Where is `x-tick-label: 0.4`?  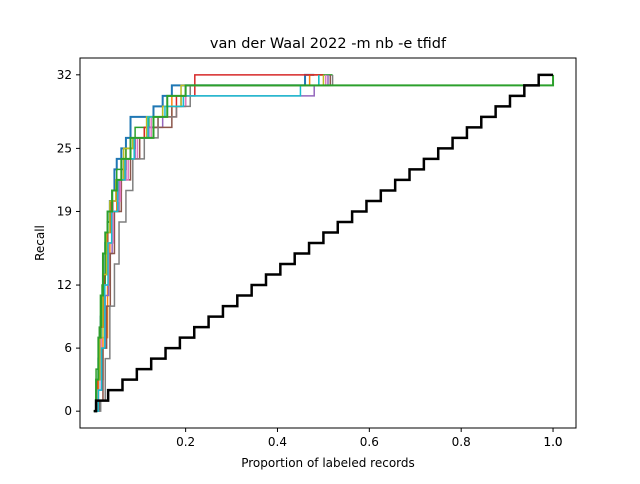
x-tick-label: 0.4 is located at coordinates (277, 442).